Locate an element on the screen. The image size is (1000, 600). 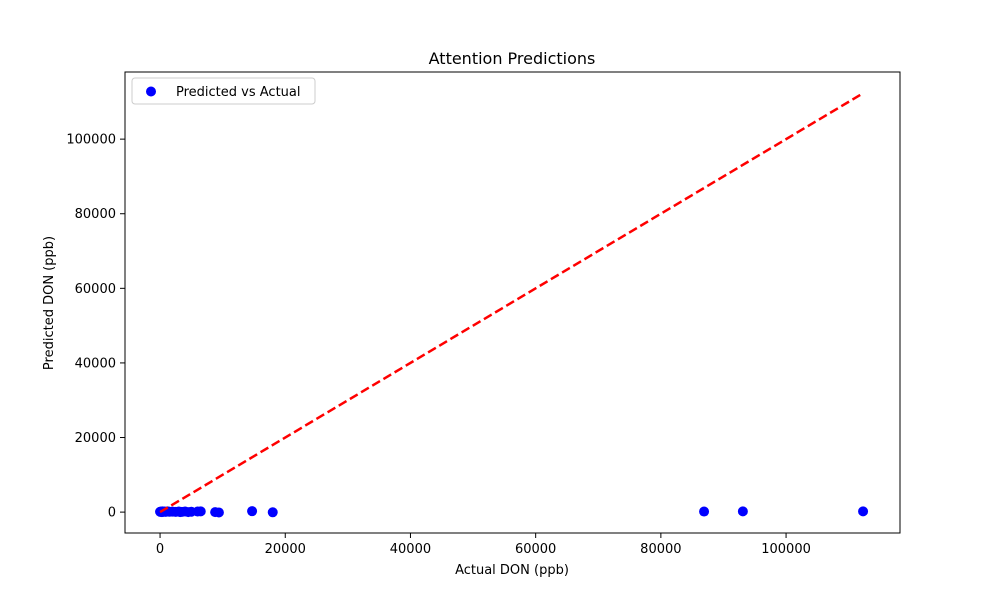
legend-box is located at coordinates (223, 91).